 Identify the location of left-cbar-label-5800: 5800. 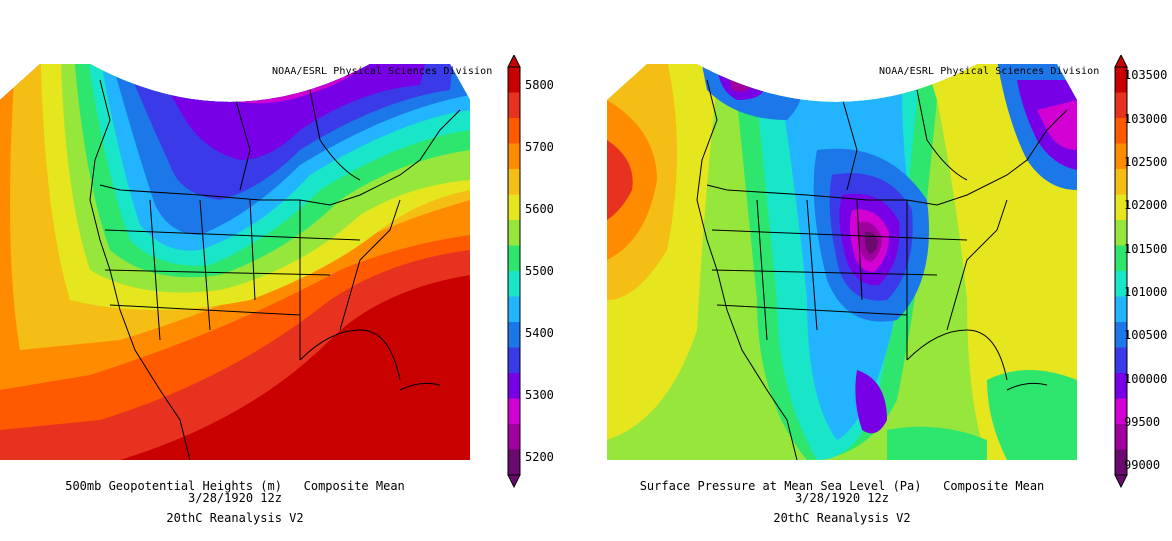
(539, 85).